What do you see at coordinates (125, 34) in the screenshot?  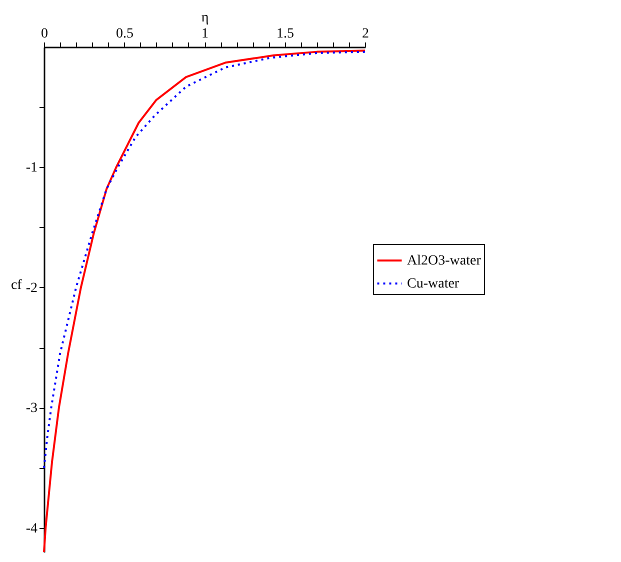 I see `x-tick-label: 0.5` at bounding box center [125, 34].